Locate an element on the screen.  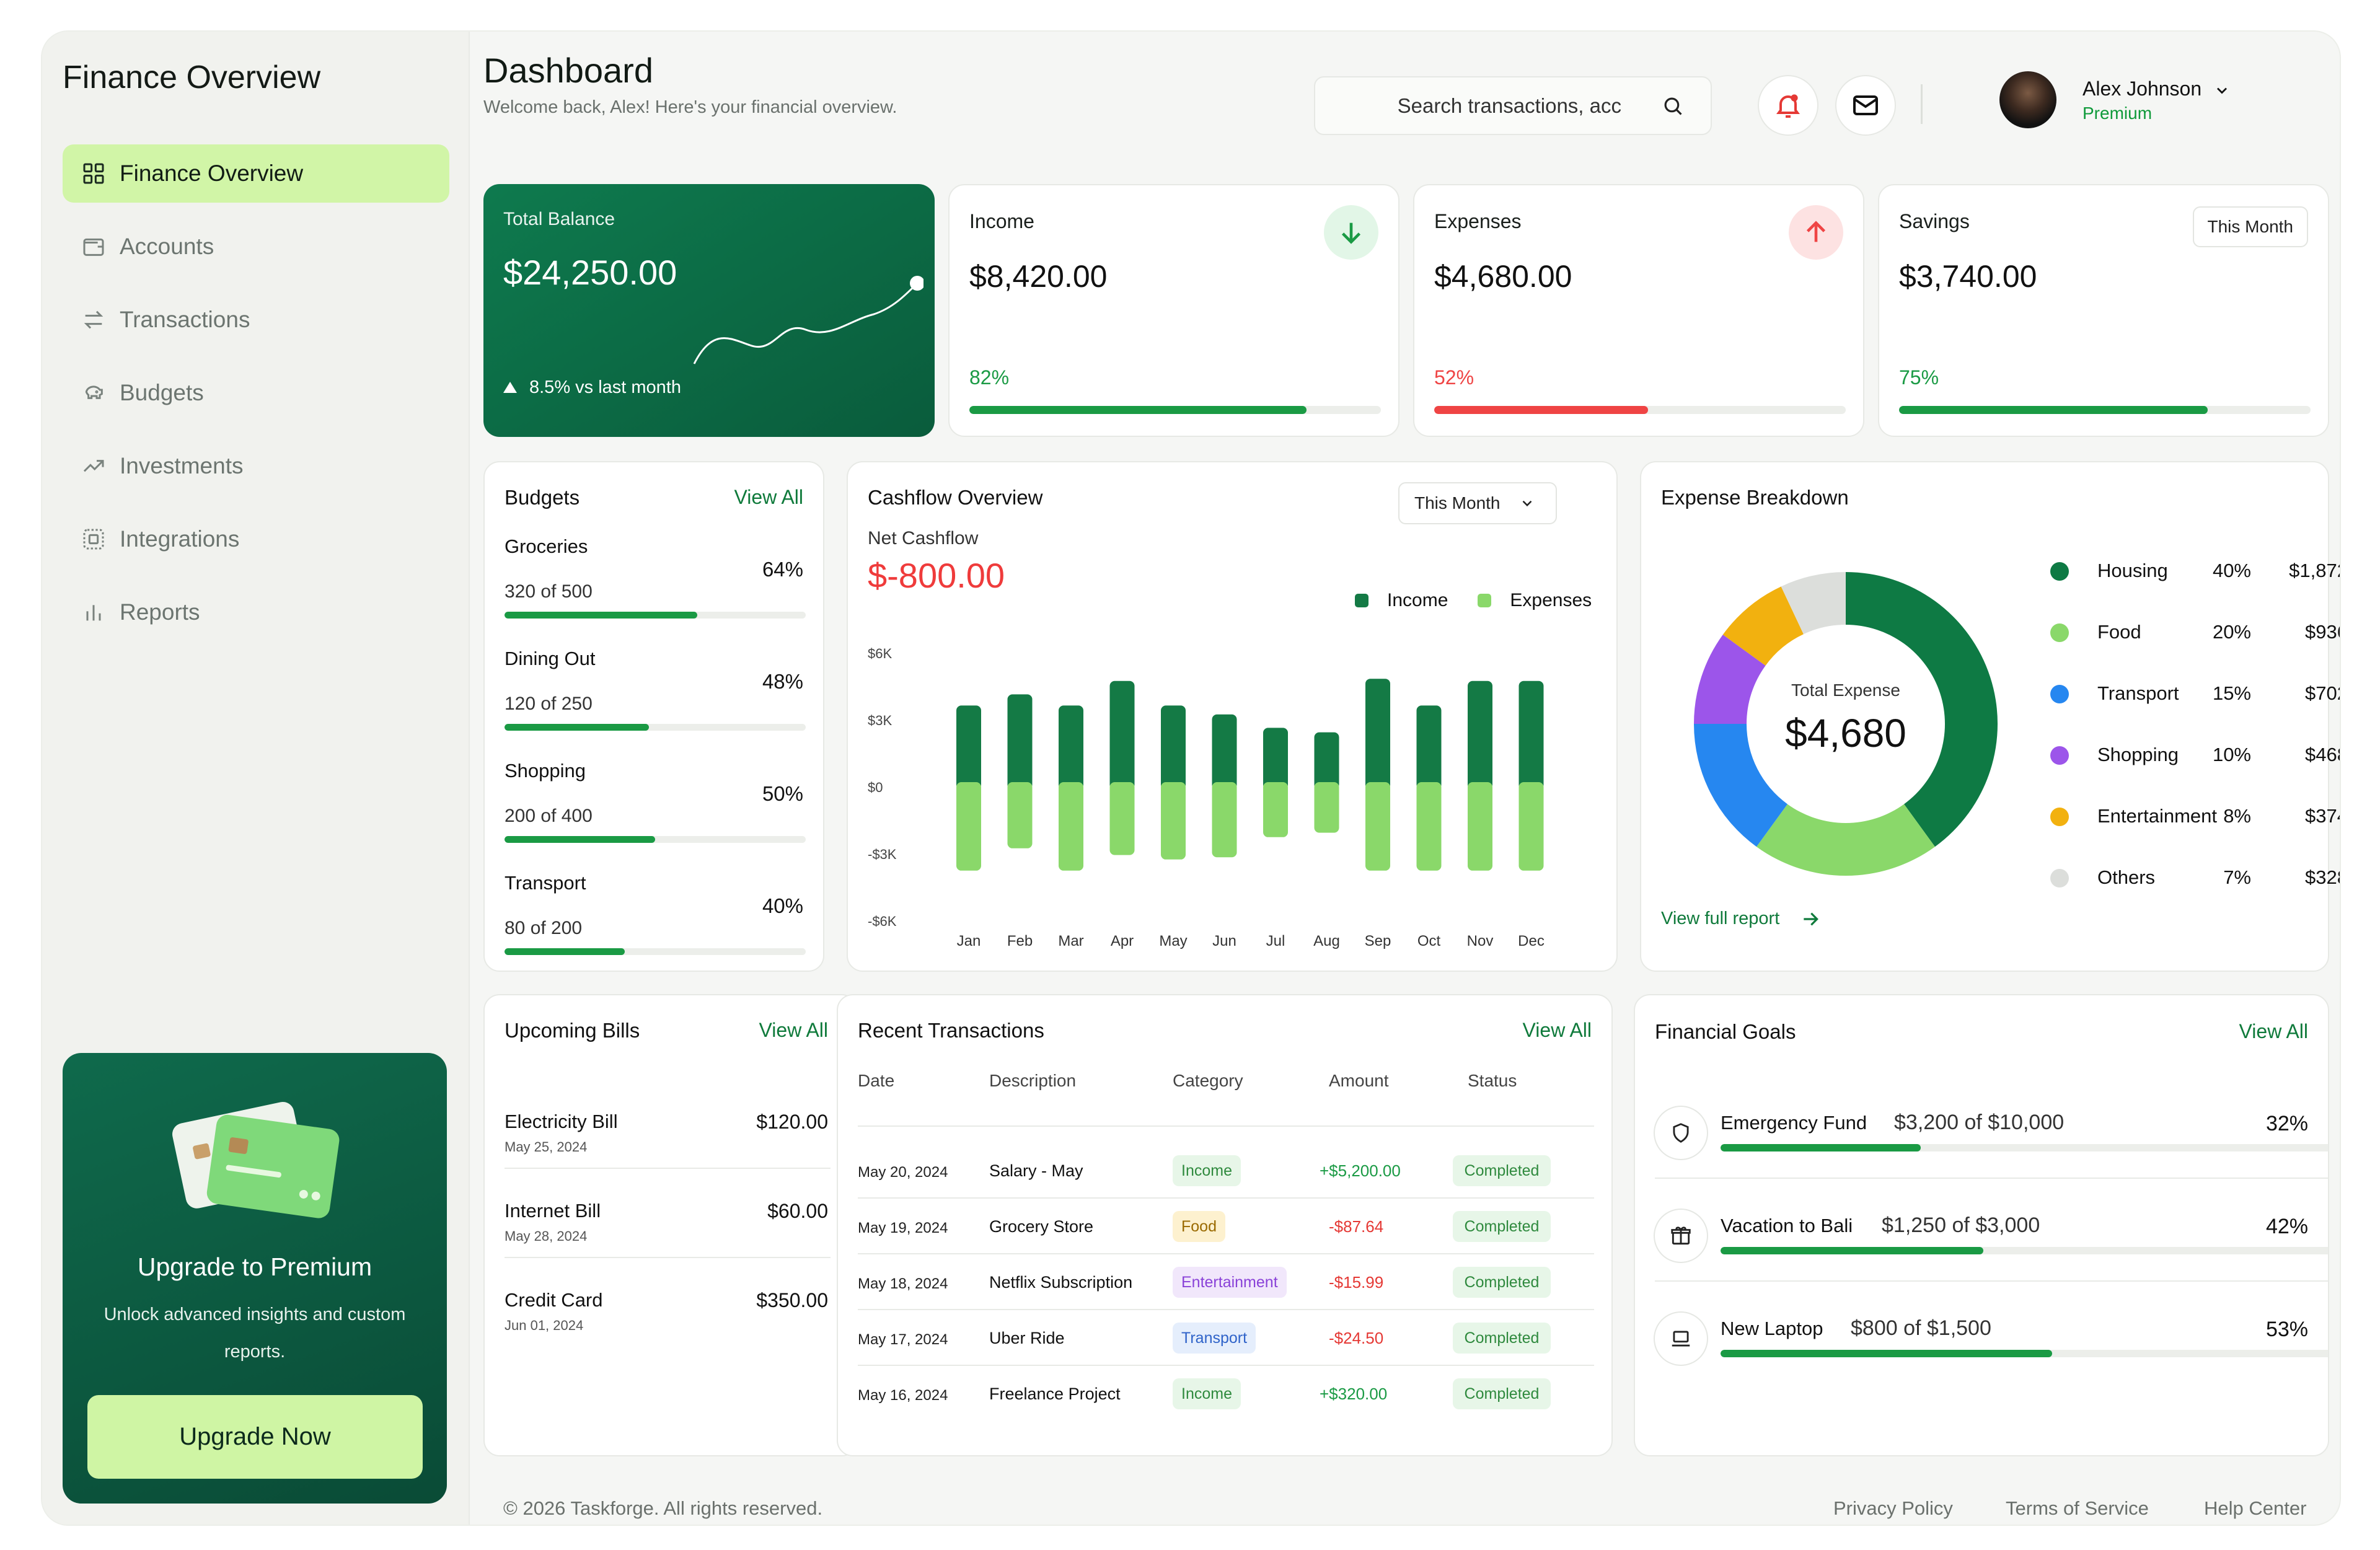
view-full-report-link: View full report is located at coordinates (1740, 919).